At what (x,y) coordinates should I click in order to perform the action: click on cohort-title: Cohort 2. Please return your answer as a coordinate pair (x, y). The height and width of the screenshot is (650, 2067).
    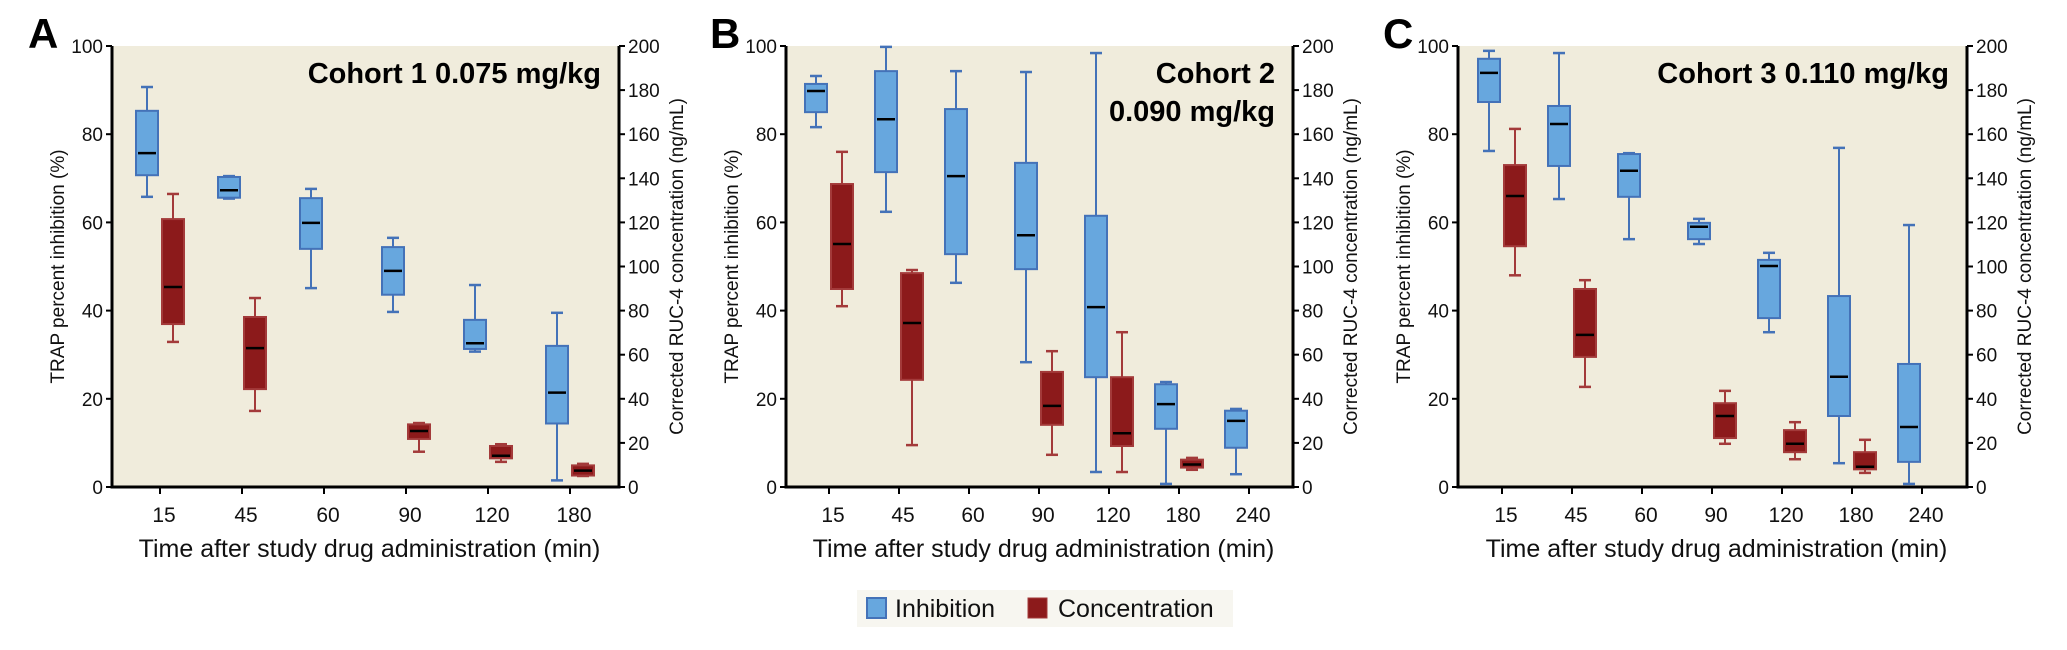
    Looking at the image, I should click on (1215, 74).